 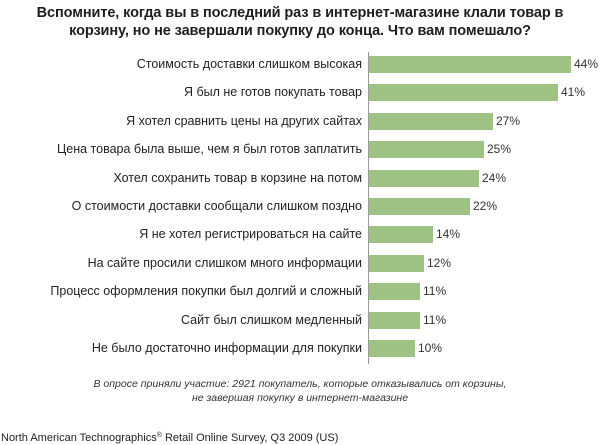 I want to click on y-axis-line, so click(x=368, y=208).